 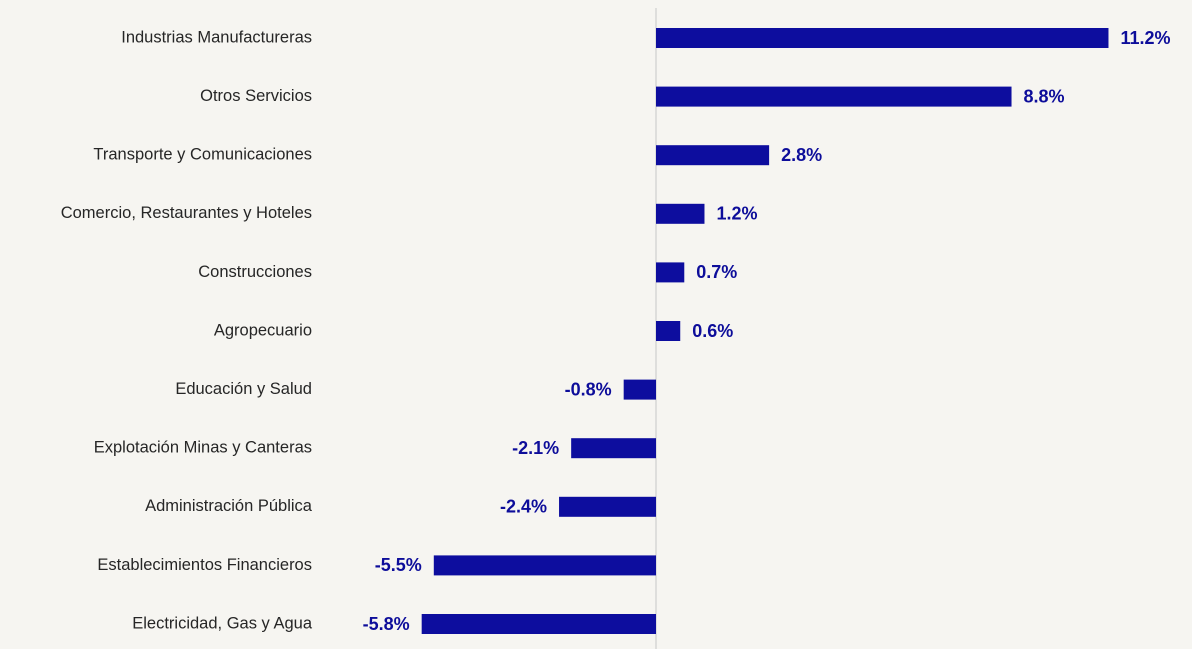 What do you see at coordinates (256, 96) in the screenshot?
I see `category-label: Otros Servicios` at bounding box center [256, 96].